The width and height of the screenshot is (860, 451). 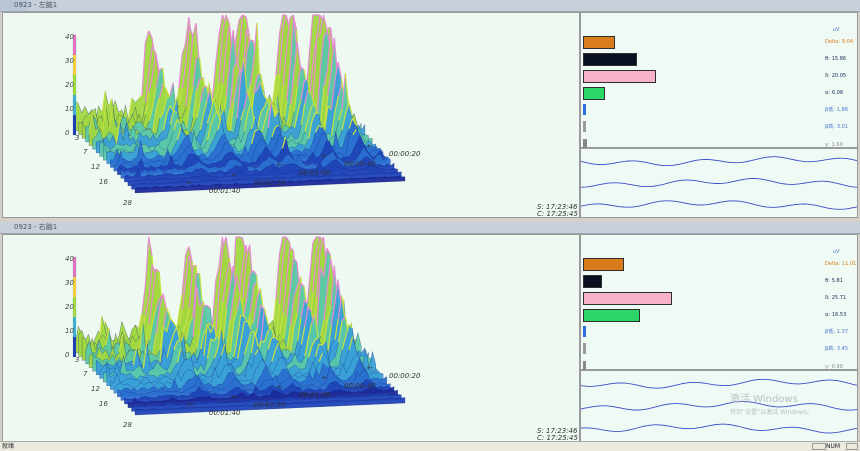 What do you see at coordinates (847, 42) in the screenshot?
I see `band-value: 9.04` at bounding box center [847, 42].